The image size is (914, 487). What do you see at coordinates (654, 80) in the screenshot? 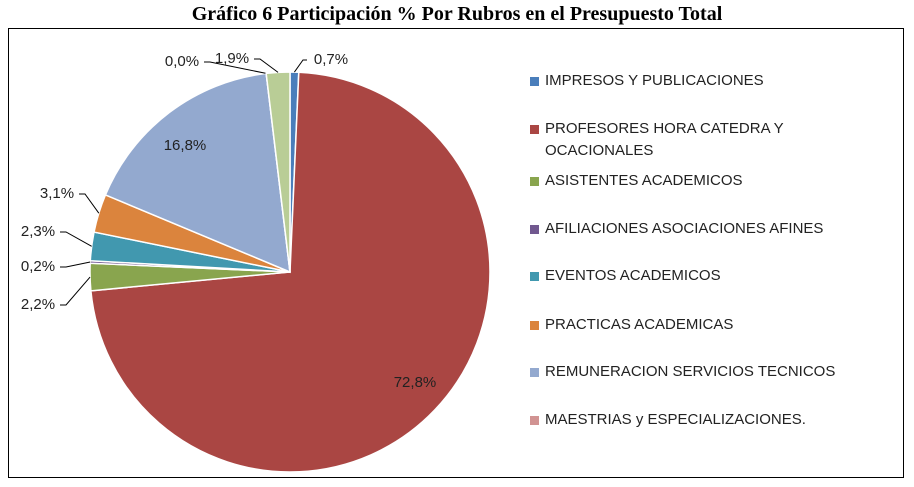
I see `legend-label: IMPRESOS Y PUBLICACIONES` at bounding box center [654, 80].